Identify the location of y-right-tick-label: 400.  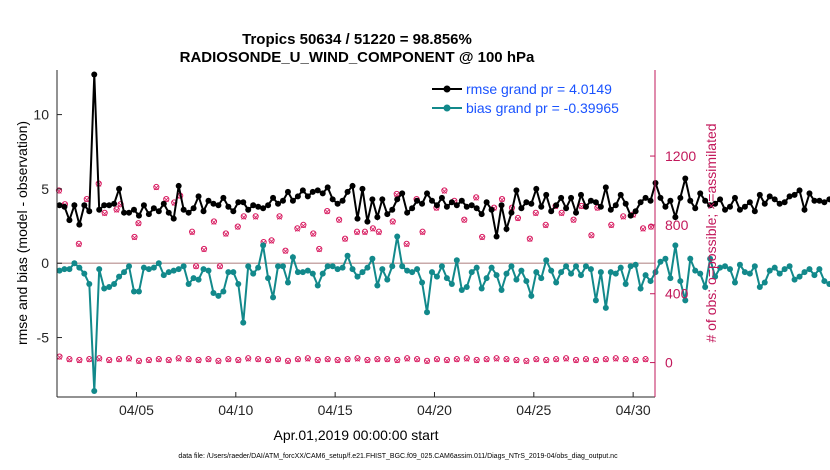
(677, 294).